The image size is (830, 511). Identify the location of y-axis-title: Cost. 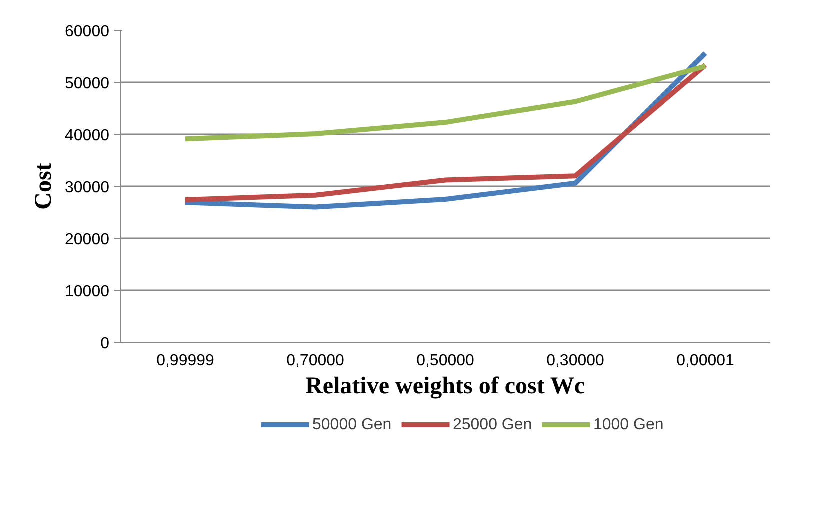
(44, 186).